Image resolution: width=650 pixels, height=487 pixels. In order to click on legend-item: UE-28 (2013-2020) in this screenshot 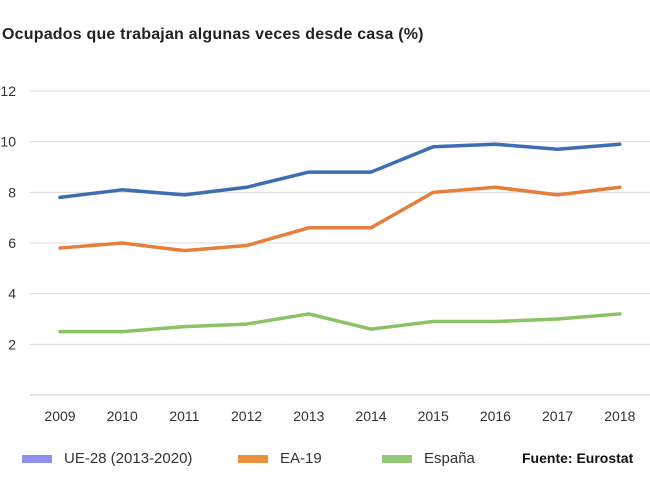, I will do `click(107, 458)`.